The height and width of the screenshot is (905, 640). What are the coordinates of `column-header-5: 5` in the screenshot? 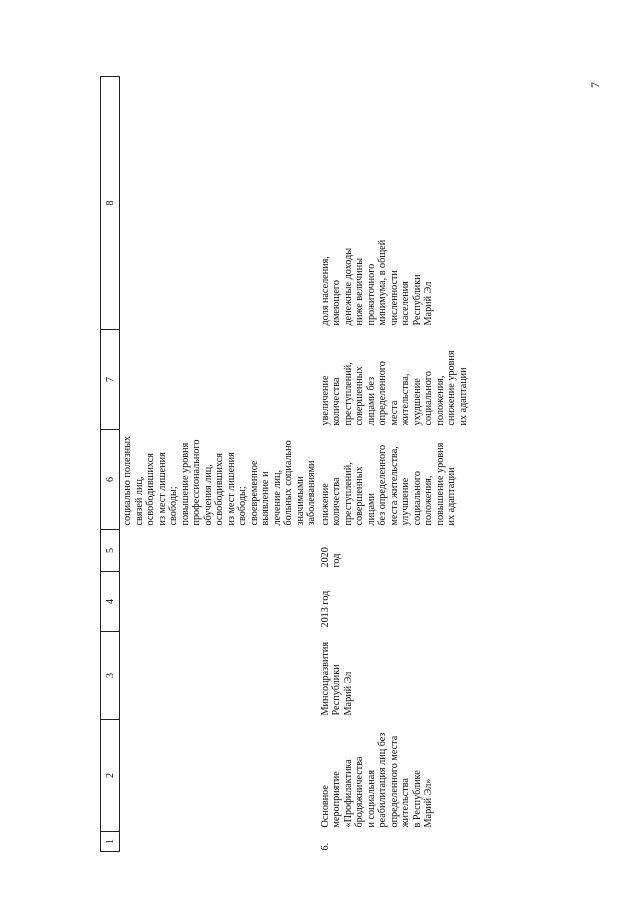 It's located at (110, 550).